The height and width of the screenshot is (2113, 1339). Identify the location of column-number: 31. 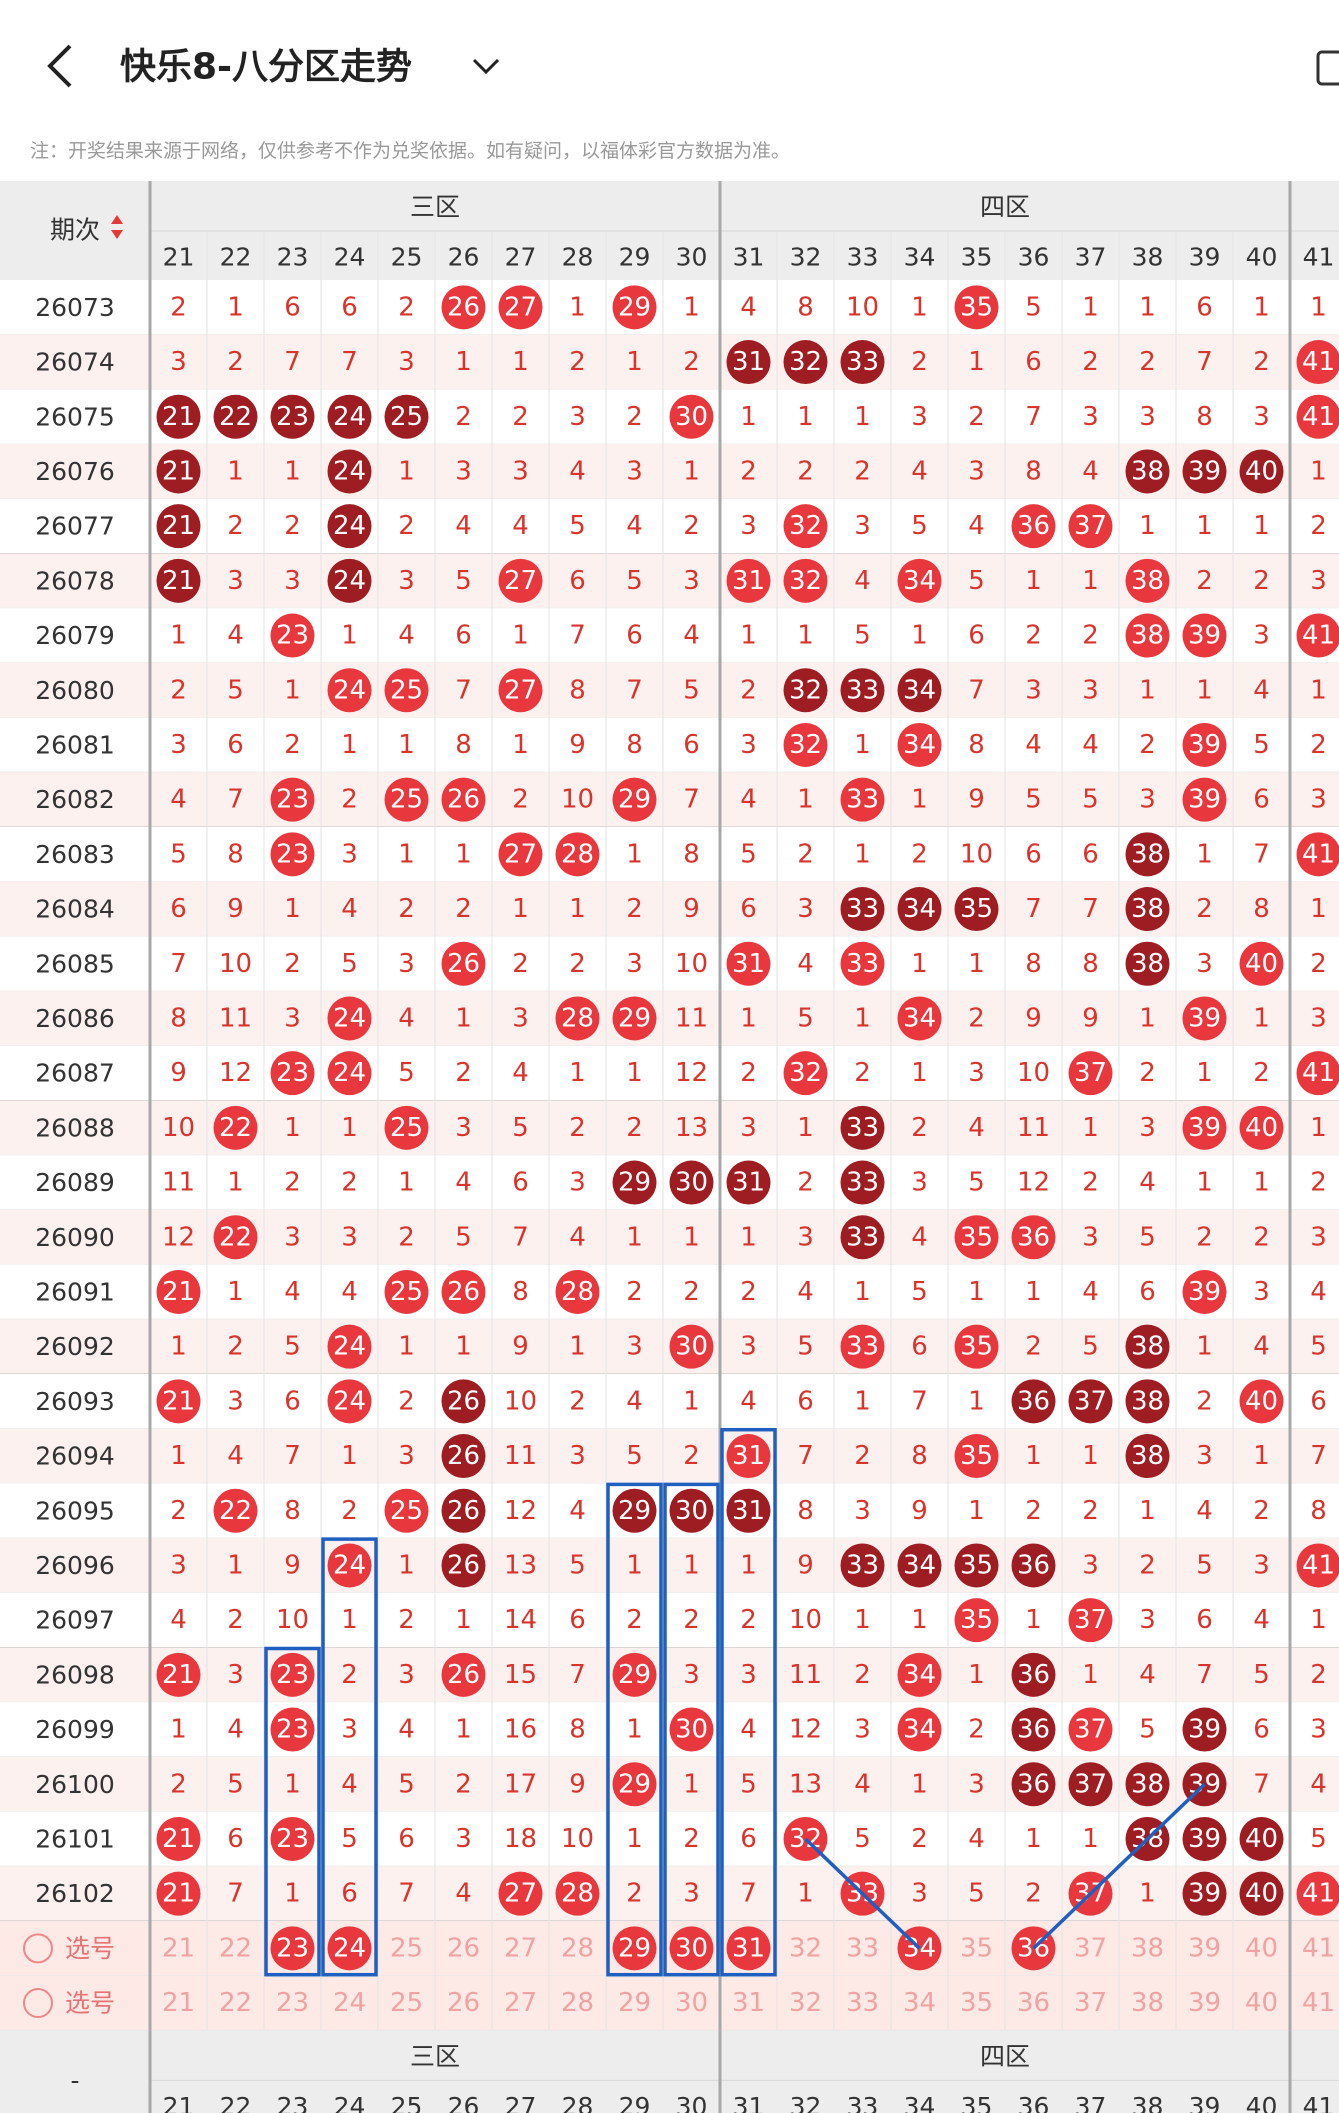
(749, 257).